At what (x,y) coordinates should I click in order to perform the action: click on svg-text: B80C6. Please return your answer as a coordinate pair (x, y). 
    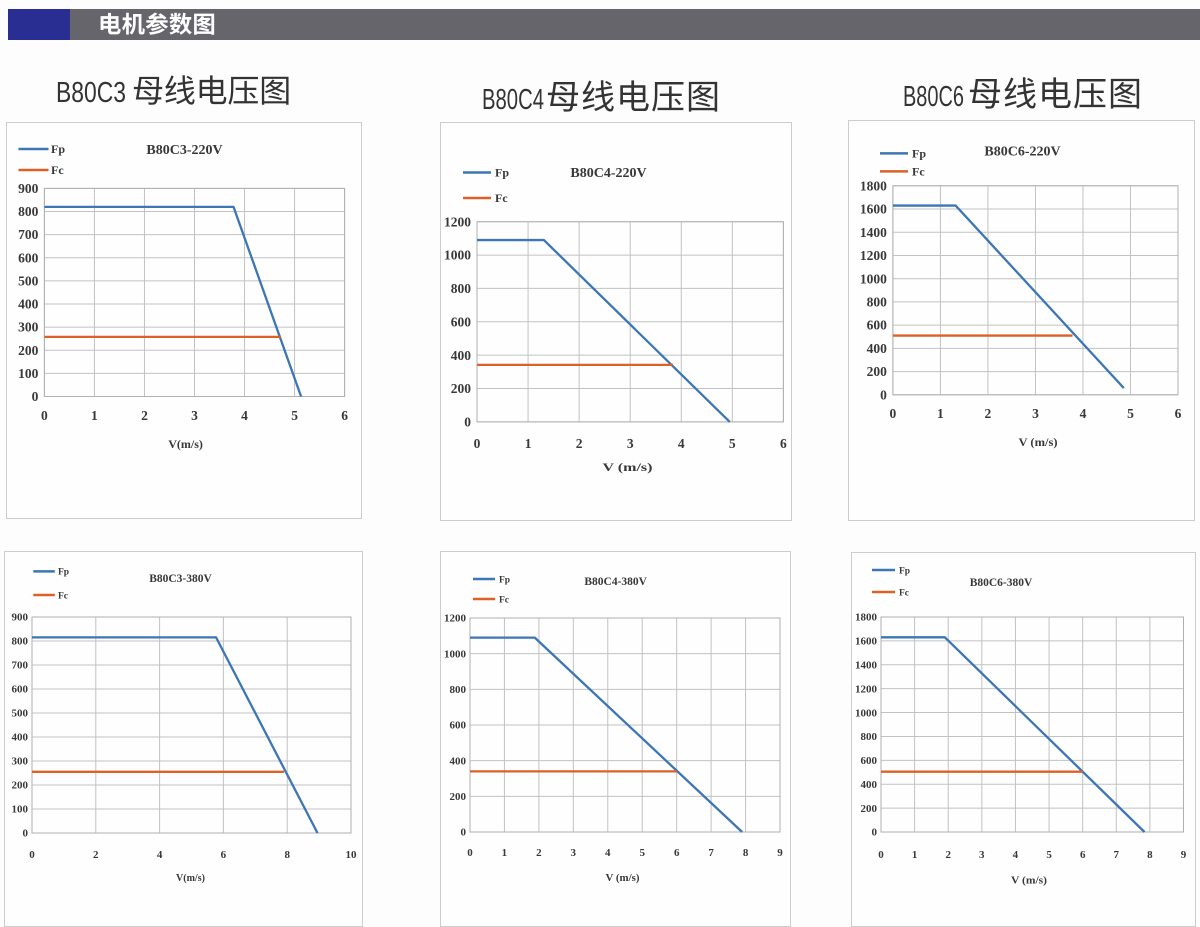
    Looking at the image, I should click on (933, 97).